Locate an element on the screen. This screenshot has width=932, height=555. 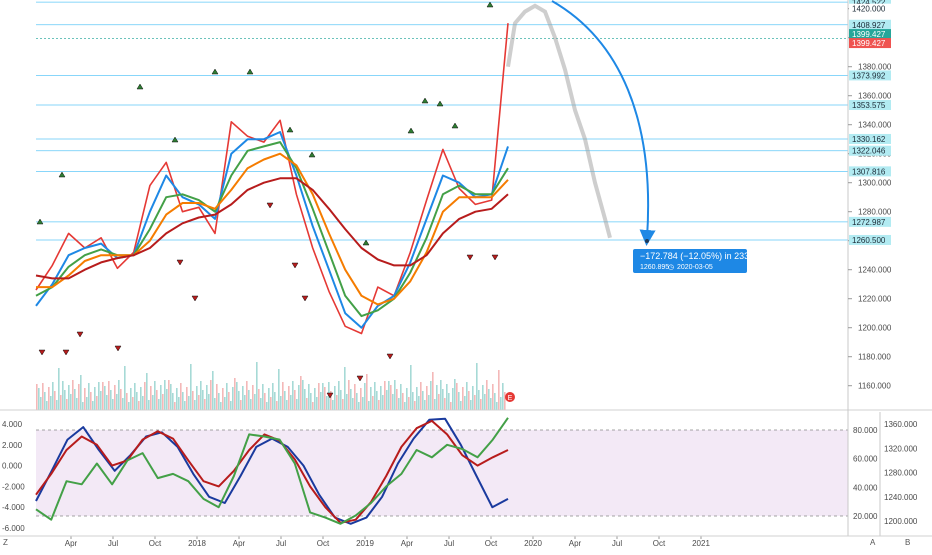
osc-left-axis-label: -4.000 is located at coordinates (13, 507).